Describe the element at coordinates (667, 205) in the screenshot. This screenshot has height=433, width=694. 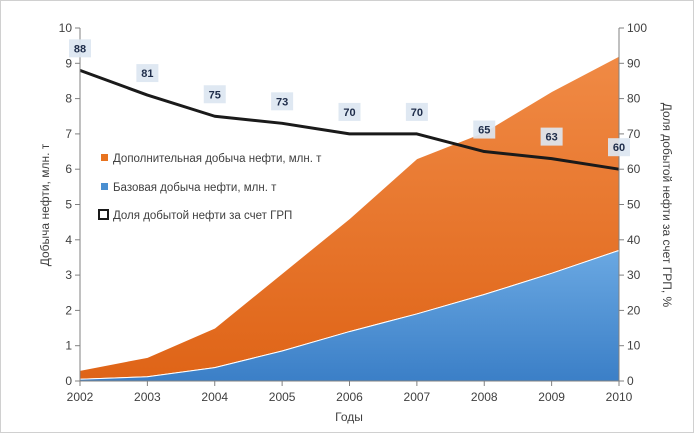
I see `y-right-axis-title: Доля добытой нефти за счет ГРП, %` at that location.